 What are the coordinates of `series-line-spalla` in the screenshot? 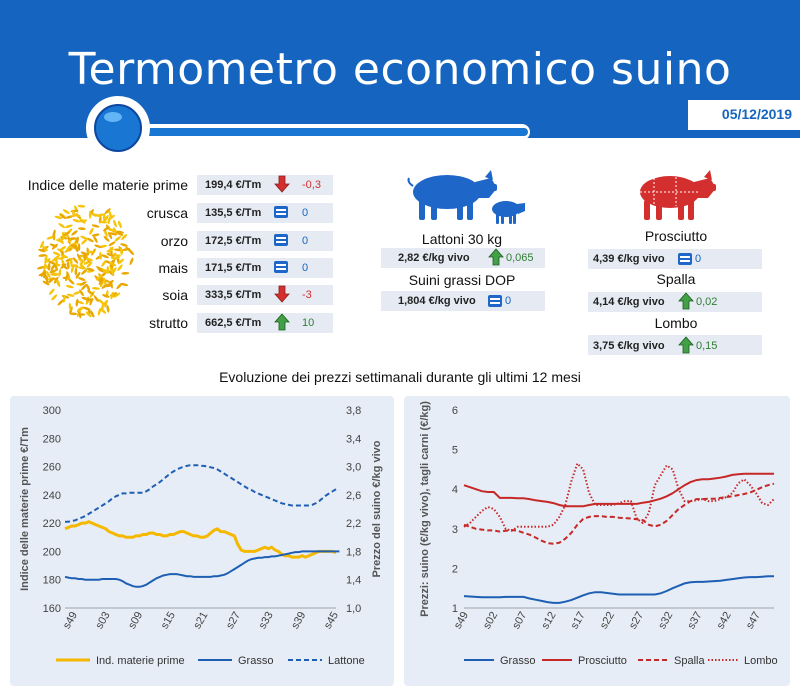 It's located at (619, 513).